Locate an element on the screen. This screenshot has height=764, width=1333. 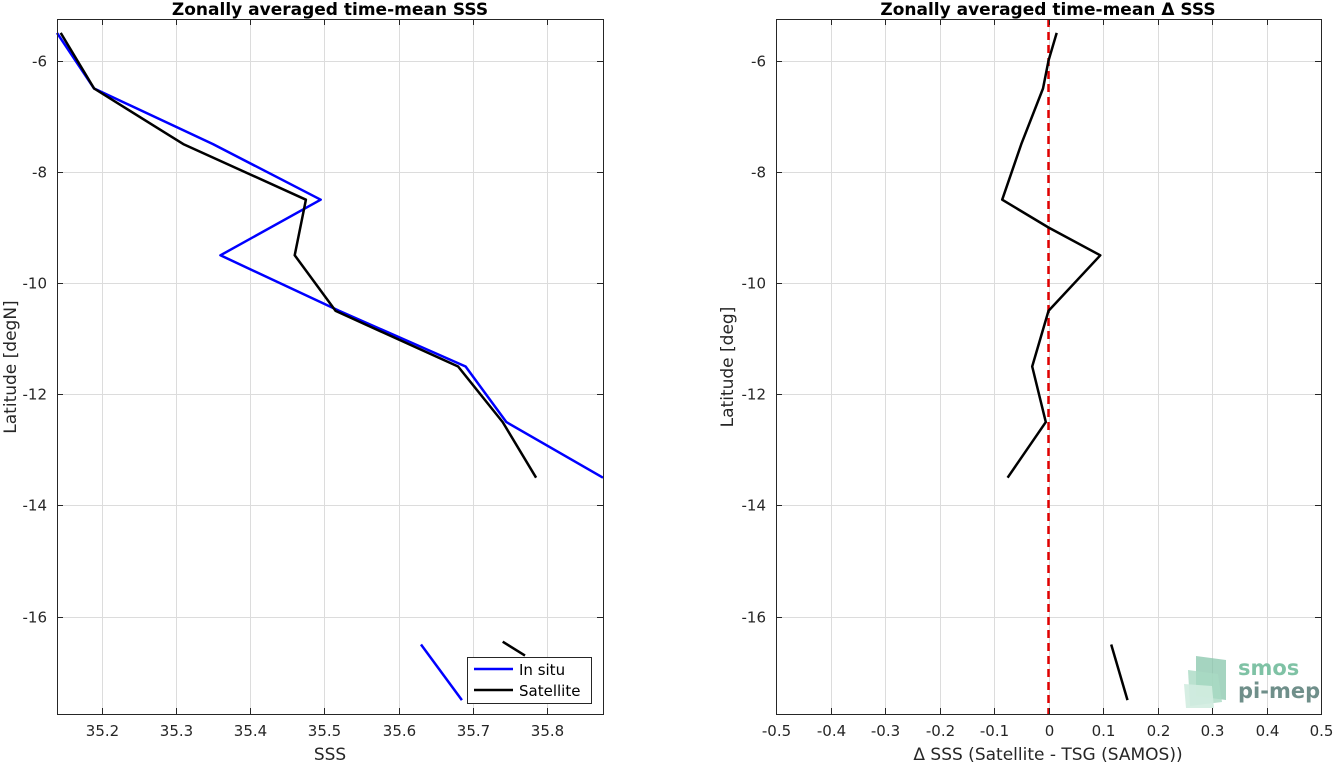
x-tick-label: 0.1 is located at coordinates (1104, 731).